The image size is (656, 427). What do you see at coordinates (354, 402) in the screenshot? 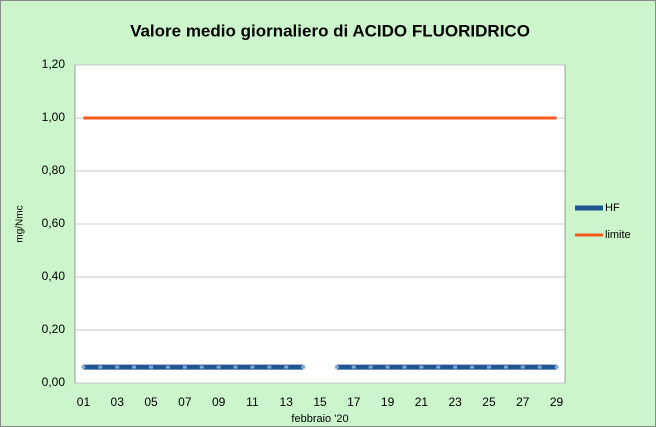
I see `x-tick-label: 17` at bounding box center [354, 402].